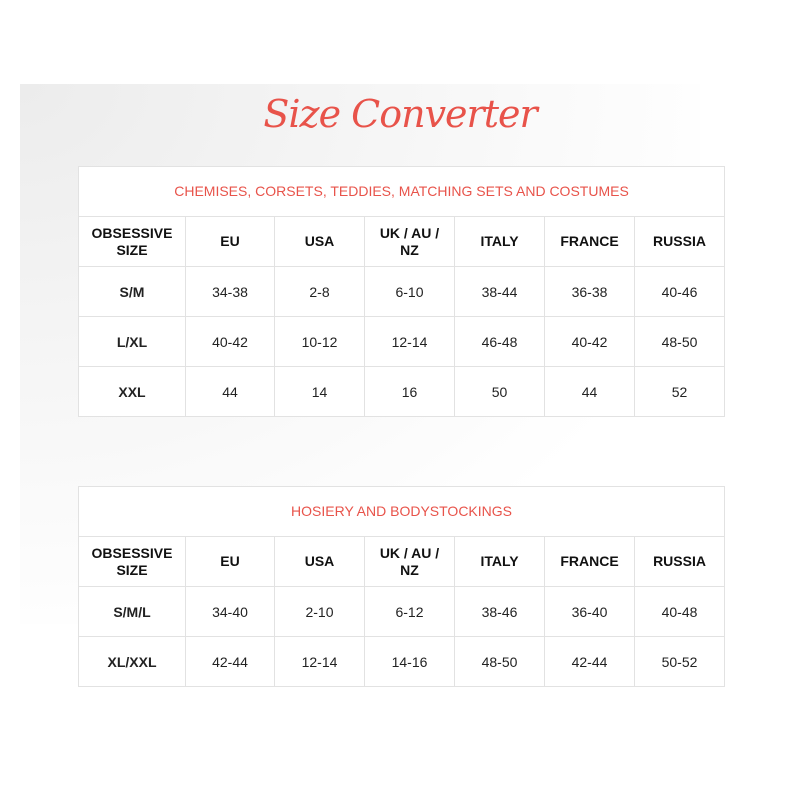 The image size is (800, 800). I want to click on table-row: L/XL 40-42 10-12 12-14 46-48 40-42 48-50, so click(402, 341).